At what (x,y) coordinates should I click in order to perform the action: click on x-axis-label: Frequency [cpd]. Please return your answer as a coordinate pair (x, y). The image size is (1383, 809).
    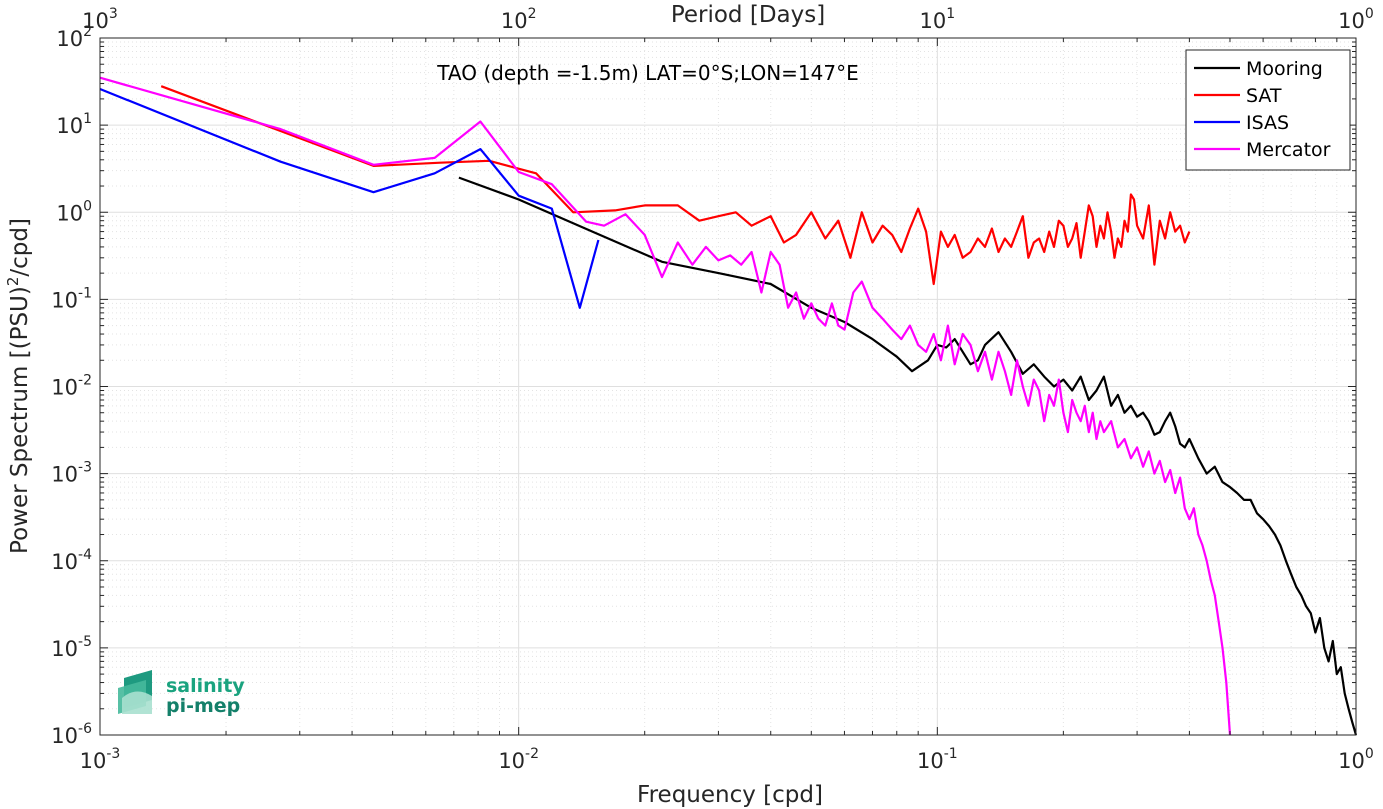
    Looking at the image, I should click on (730, 795).